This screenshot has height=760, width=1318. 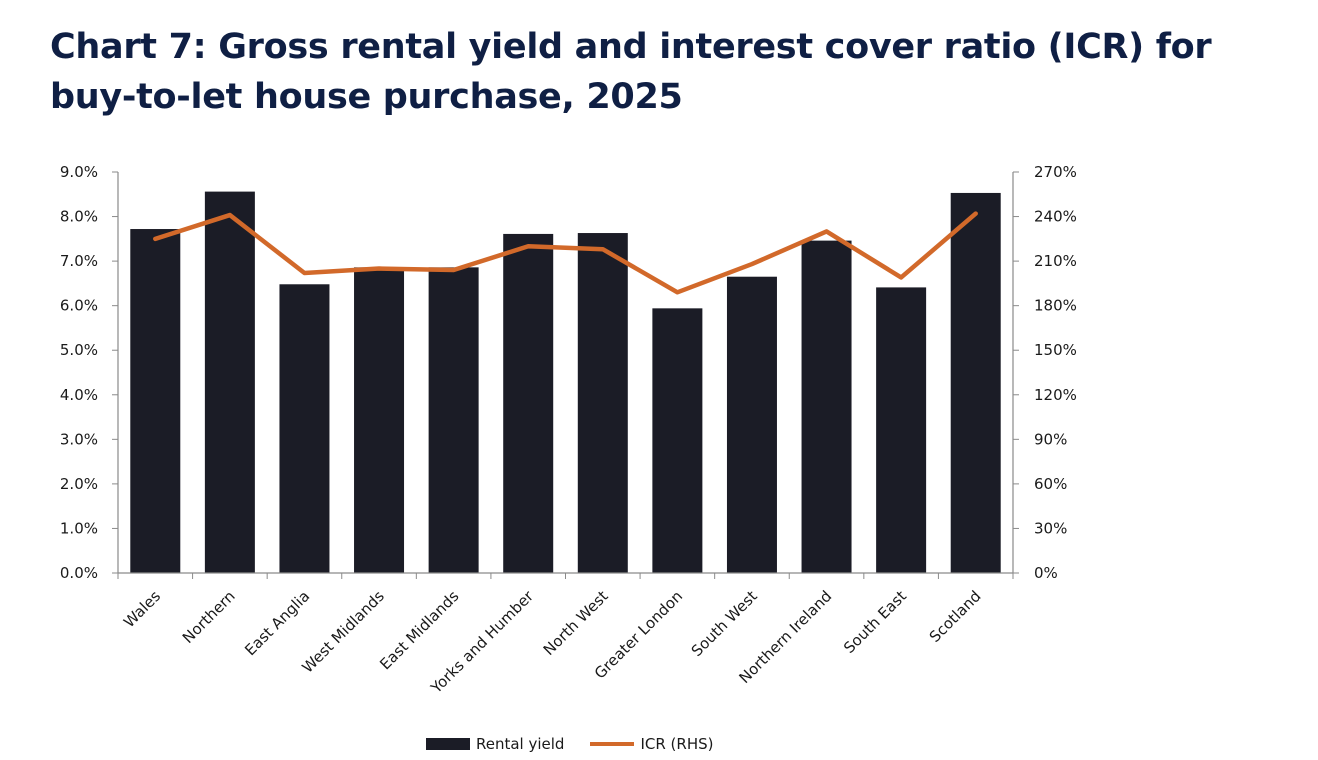 What do you see at coordinates (79, 172) in the screenshot?
I see `left-tick-label: 9.0%` at bounding box center [79, 172].